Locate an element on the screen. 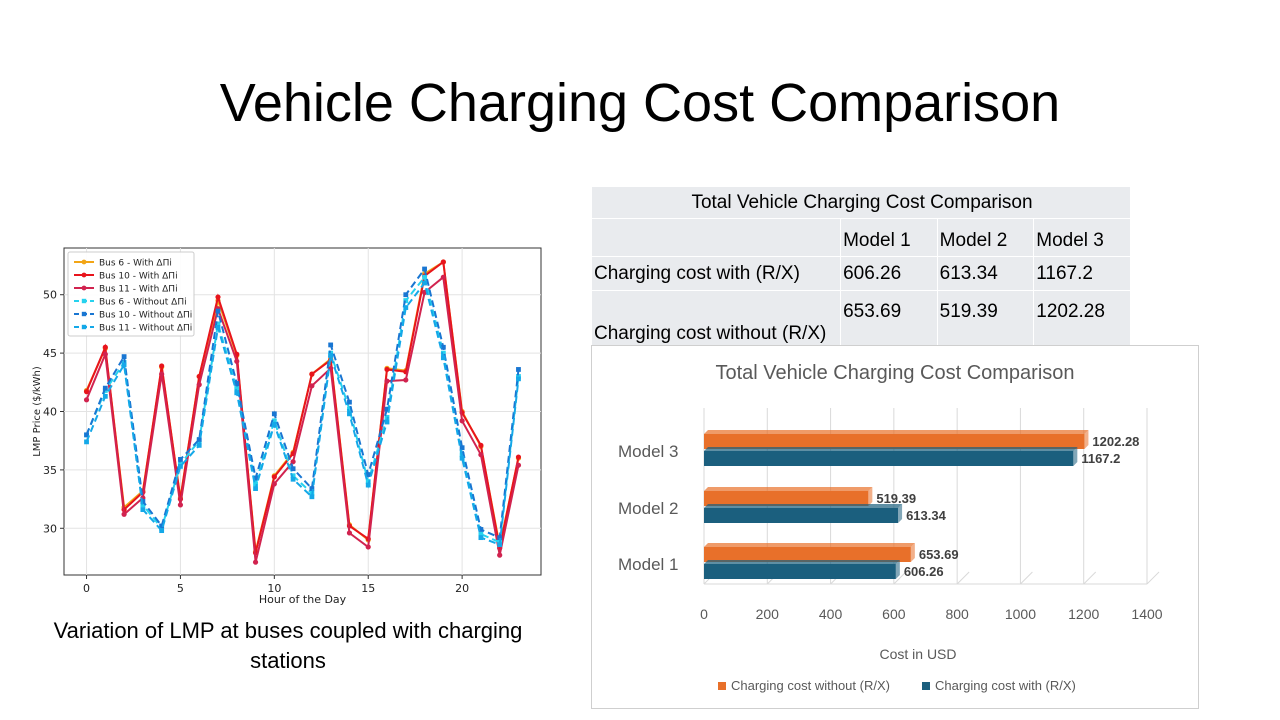  data-label: 606.26 is located at coordinates (924, 571).